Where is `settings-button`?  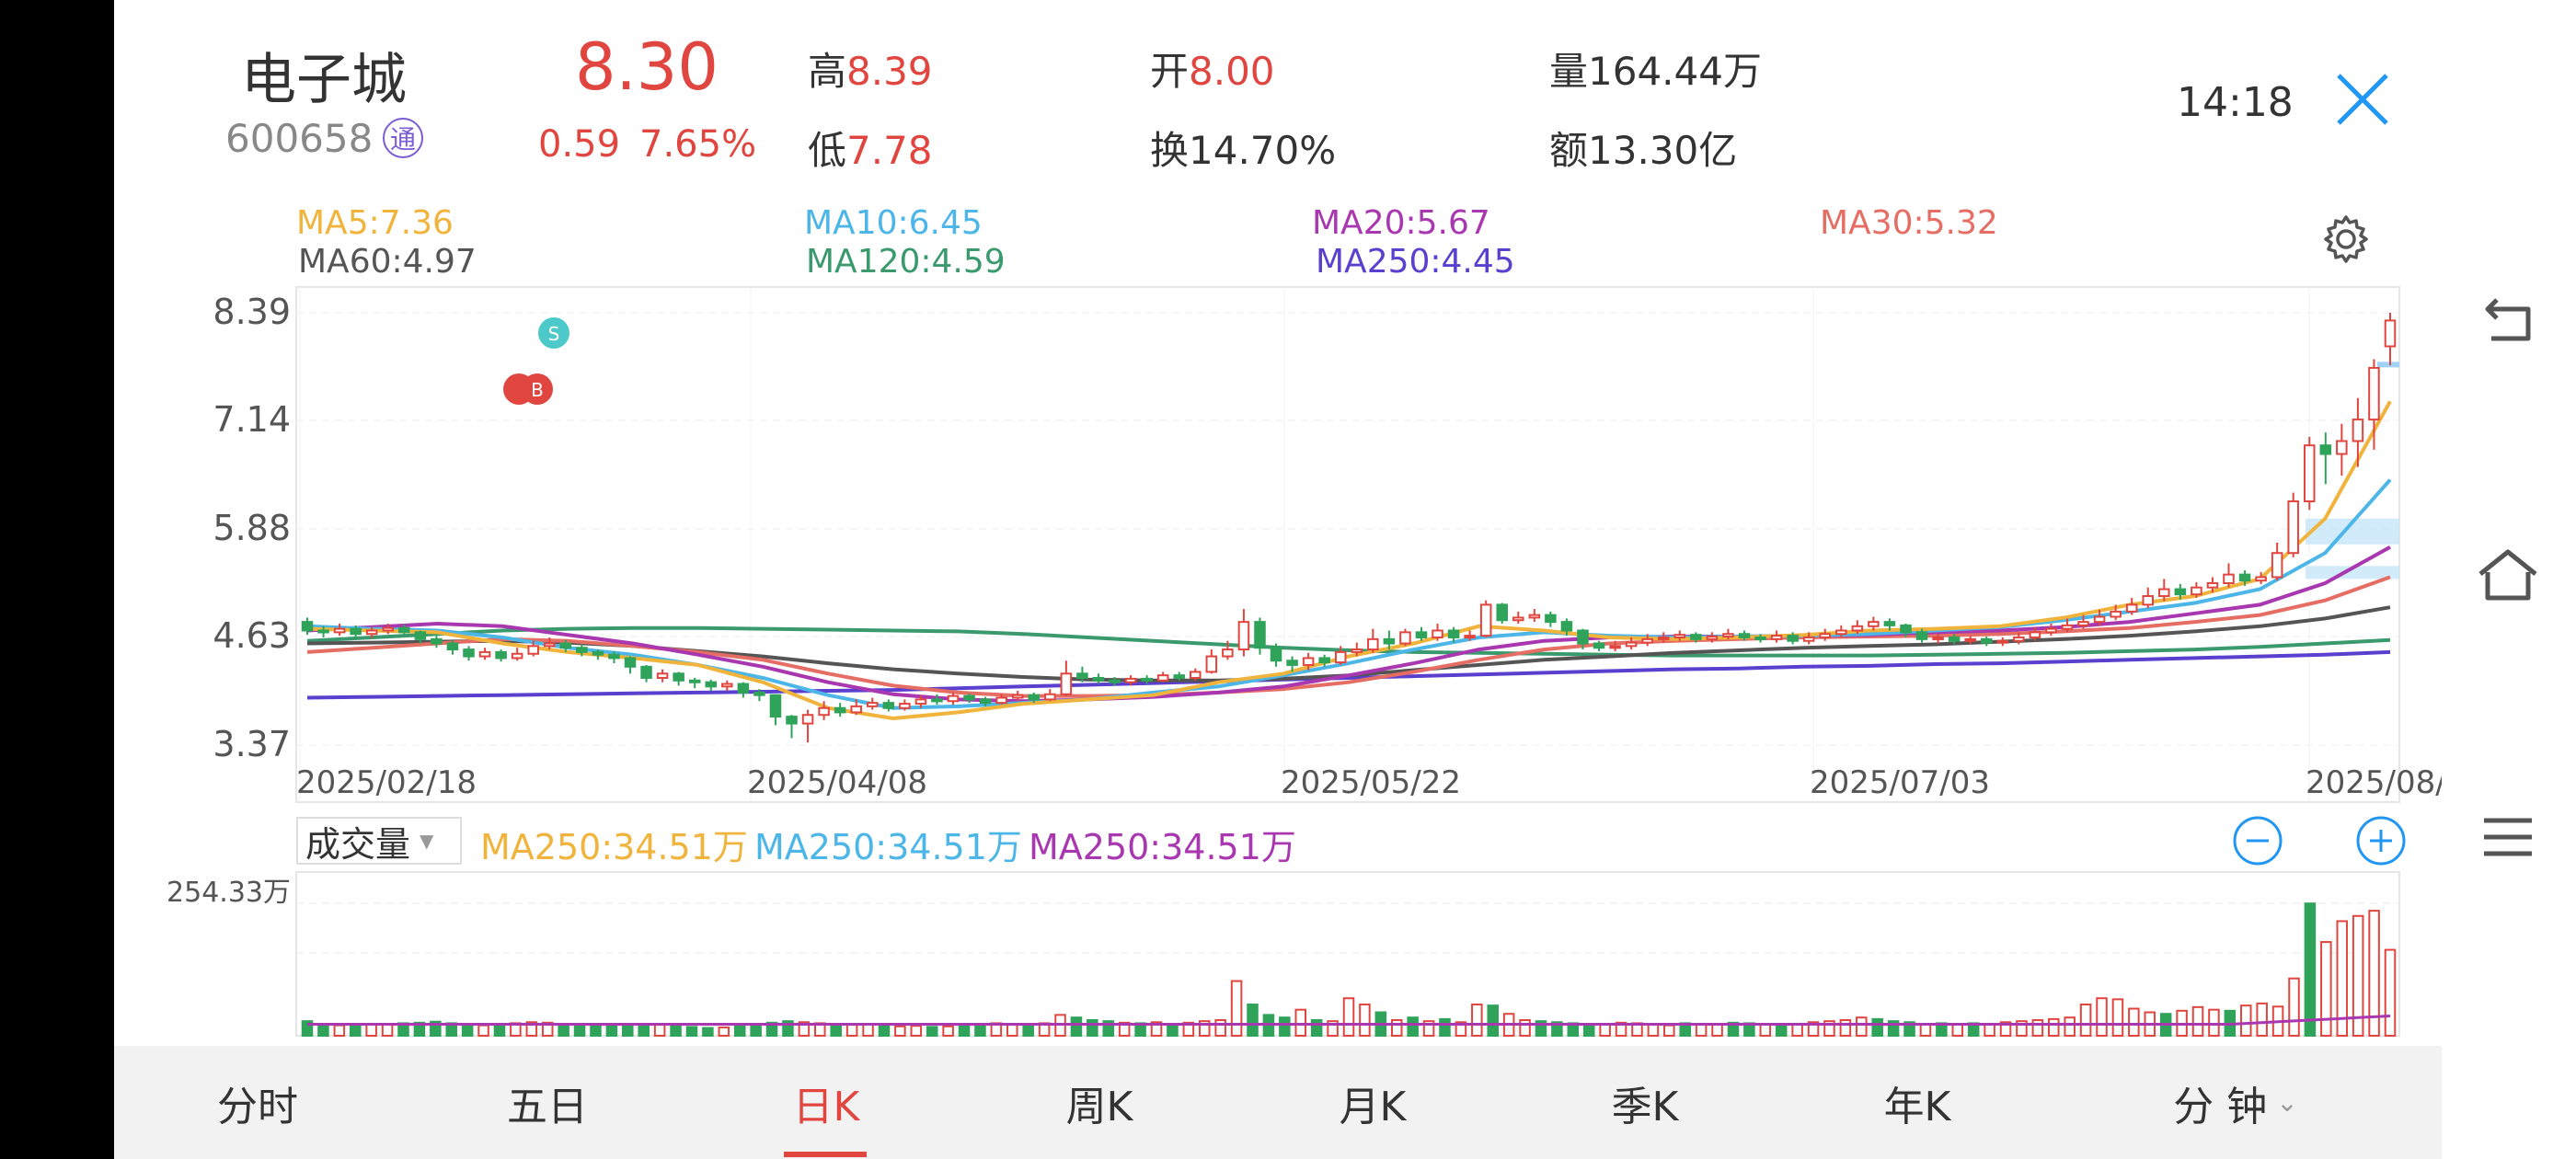
settings-button is located at coordinates (2346, 239).